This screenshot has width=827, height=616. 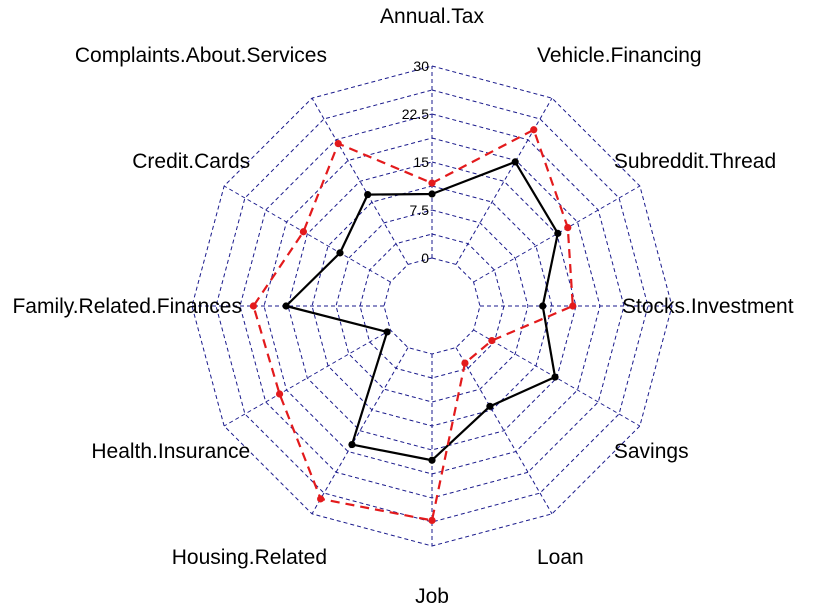 What do you see at coordinates (619, 55) in the screenshot?
I see `axis-label-1: Vehicle.Financing` at bounding box center [619, 55].